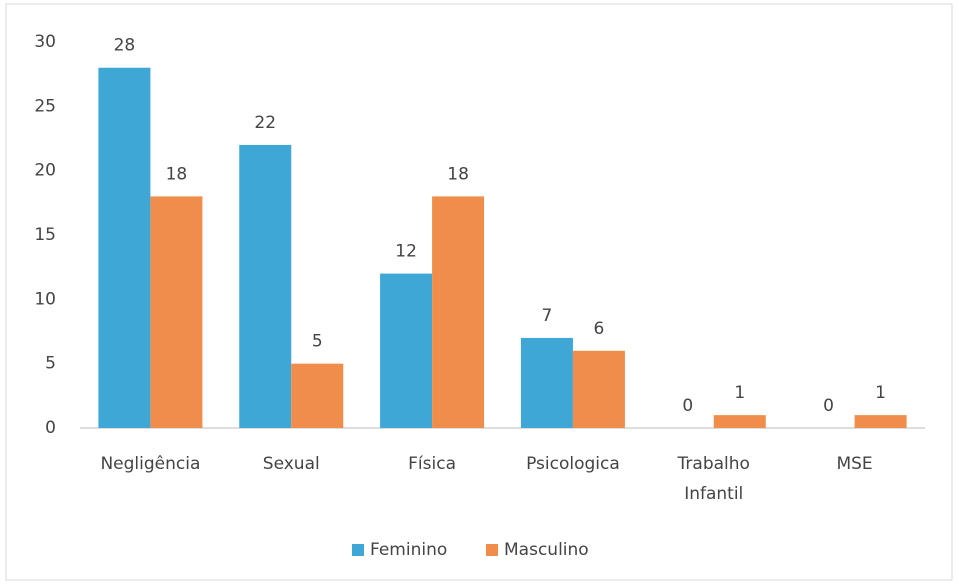 This screenshot has width=959, height=585. Describe the element at coordinates (547, 316) in the screenshot. I see `data-label: 7` at that location.